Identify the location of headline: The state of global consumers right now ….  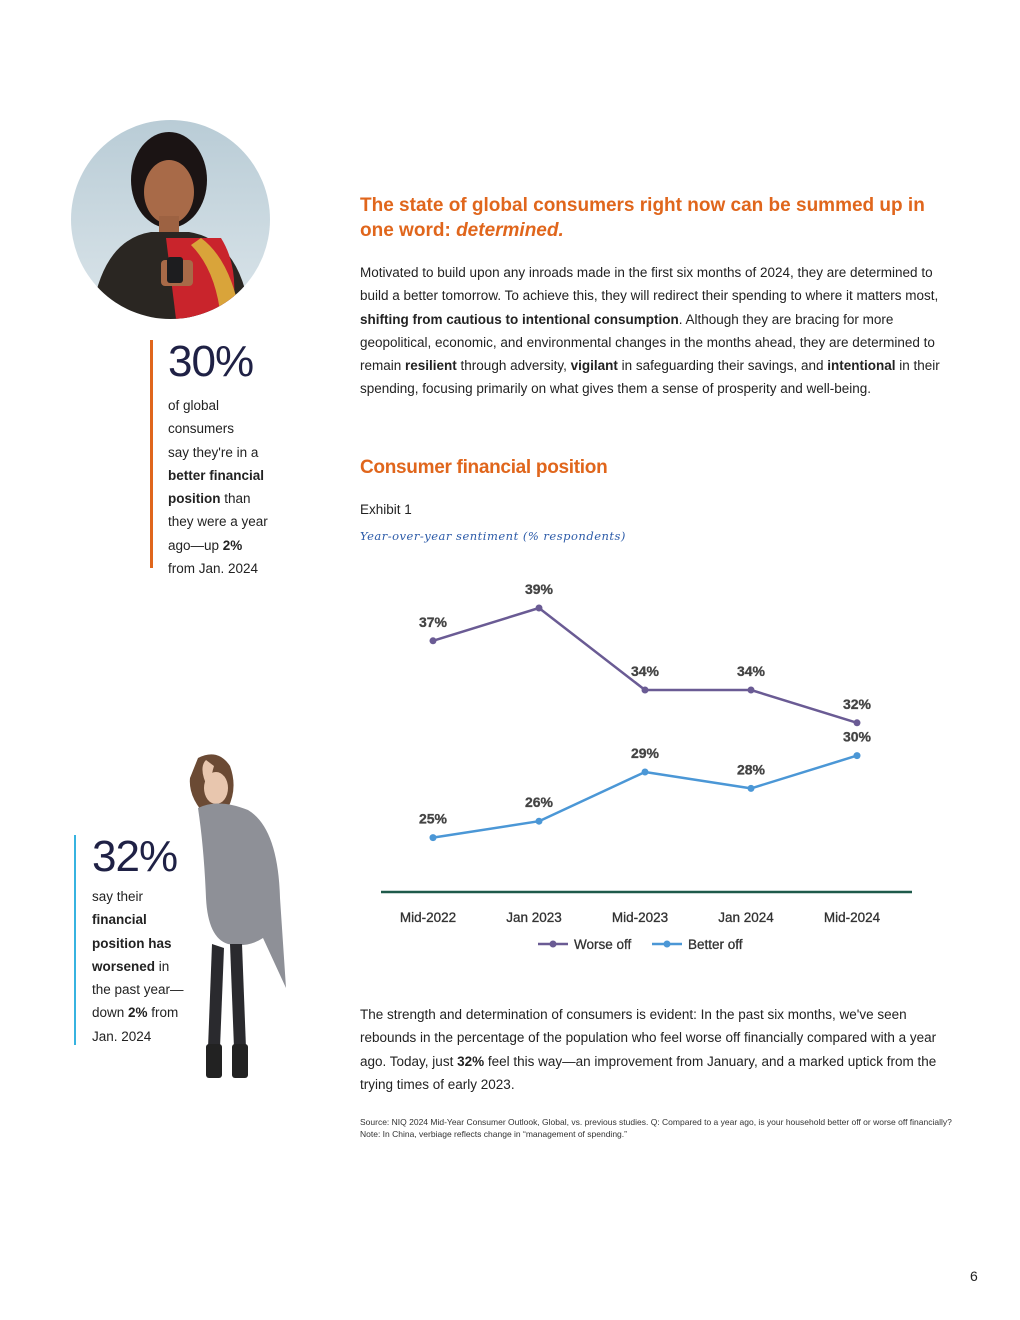
(642, 218).